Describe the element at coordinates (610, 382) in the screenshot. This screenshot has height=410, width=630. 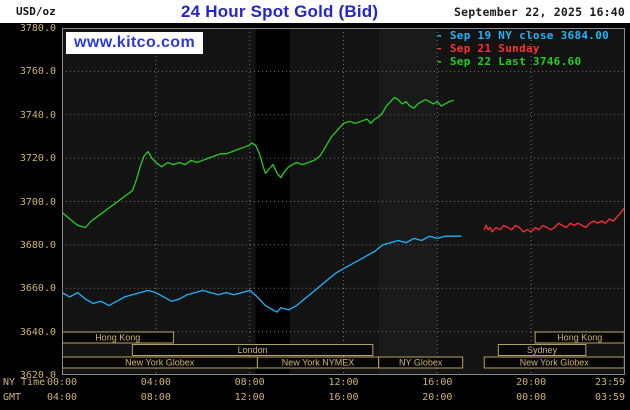
I see `ny-time-tick: 23:59` at that location.